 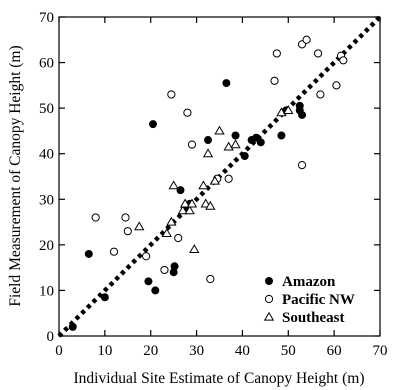 What do you see at coordinates (380, 351) in the screenshot?
I see `x-tick-label: 70` at bounding box center [380, 351].